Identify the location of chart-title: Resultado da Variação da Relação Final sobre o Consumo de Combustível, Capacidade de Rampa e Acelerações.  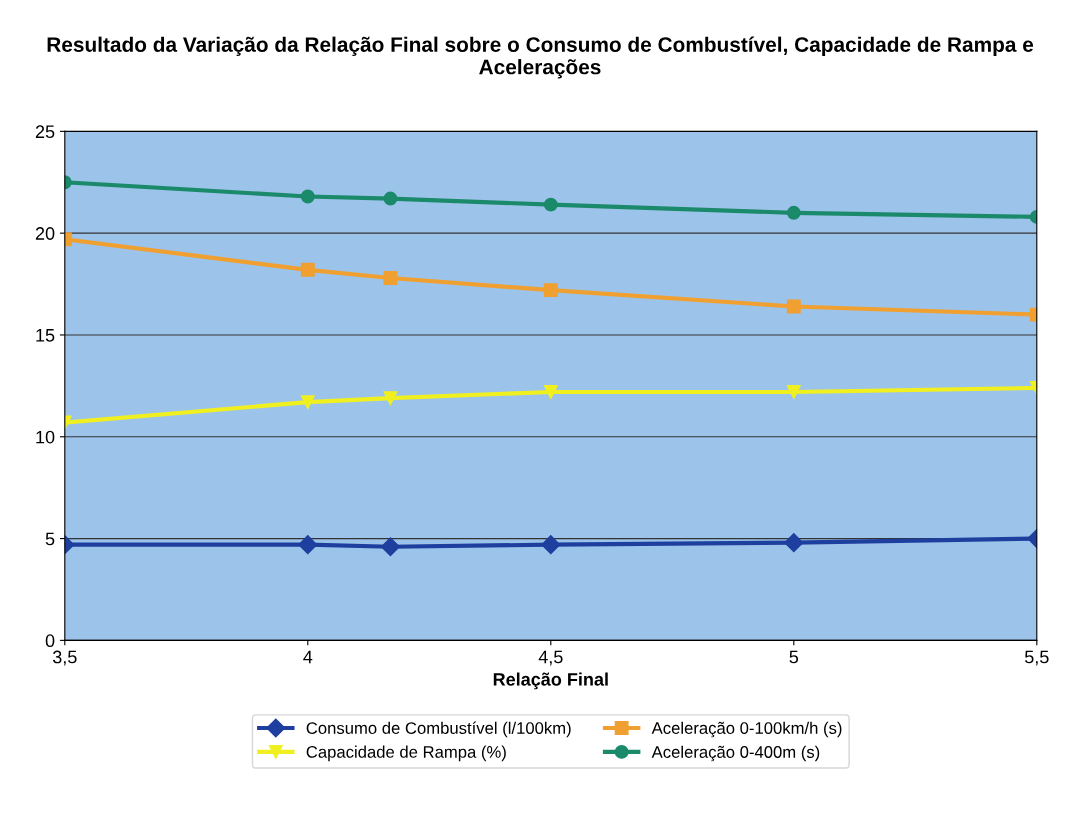
(540, 57).